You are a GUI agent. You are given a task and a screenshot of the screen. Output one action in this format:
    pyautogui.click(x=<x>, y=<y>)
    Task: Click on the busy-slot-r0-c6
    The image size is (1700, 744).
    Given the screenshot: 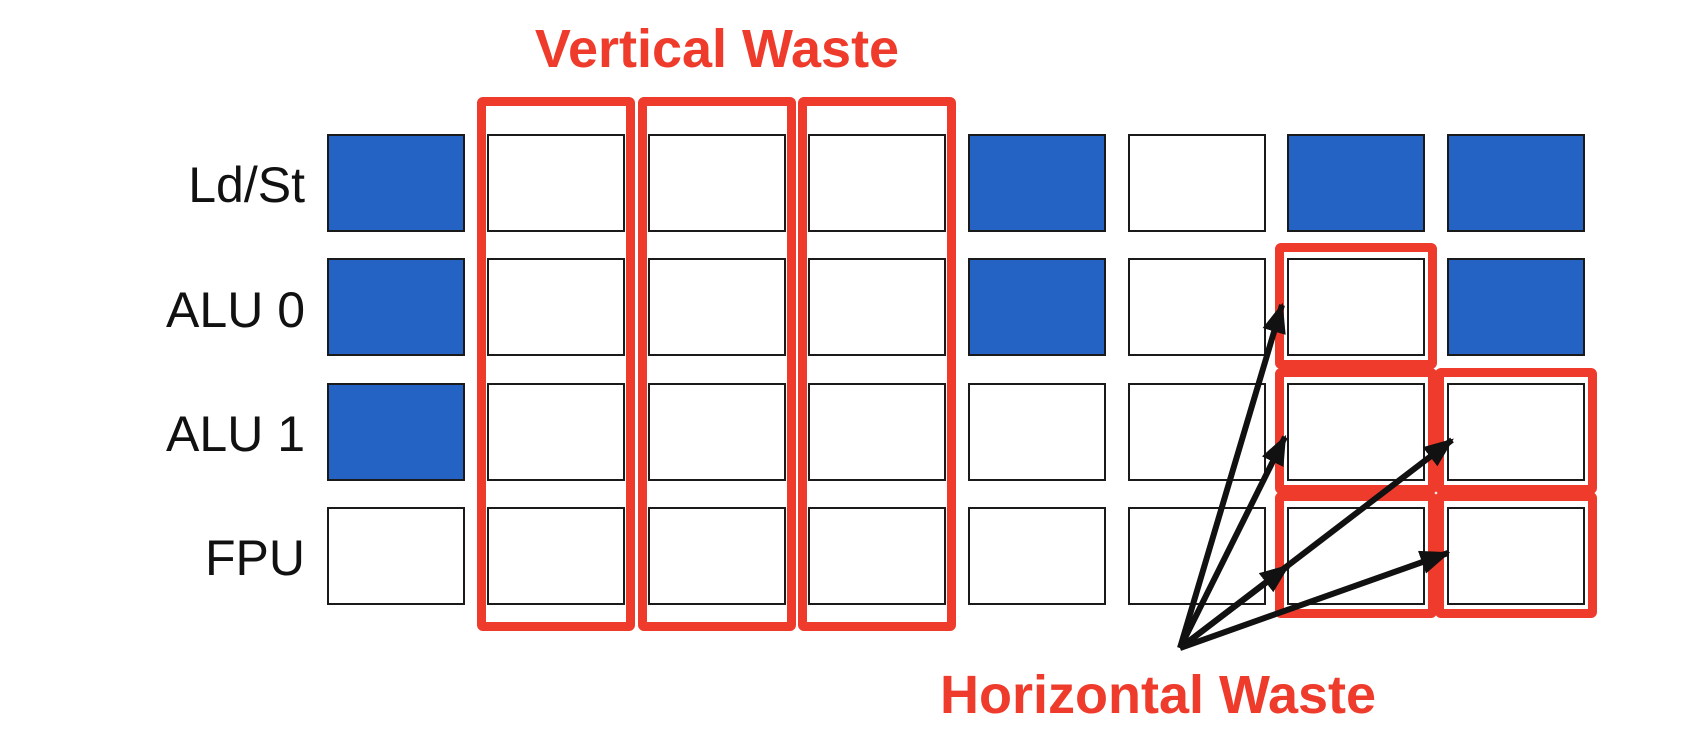 What is the action you would take?
    pyautogui.click(x=1356, y=183)
    